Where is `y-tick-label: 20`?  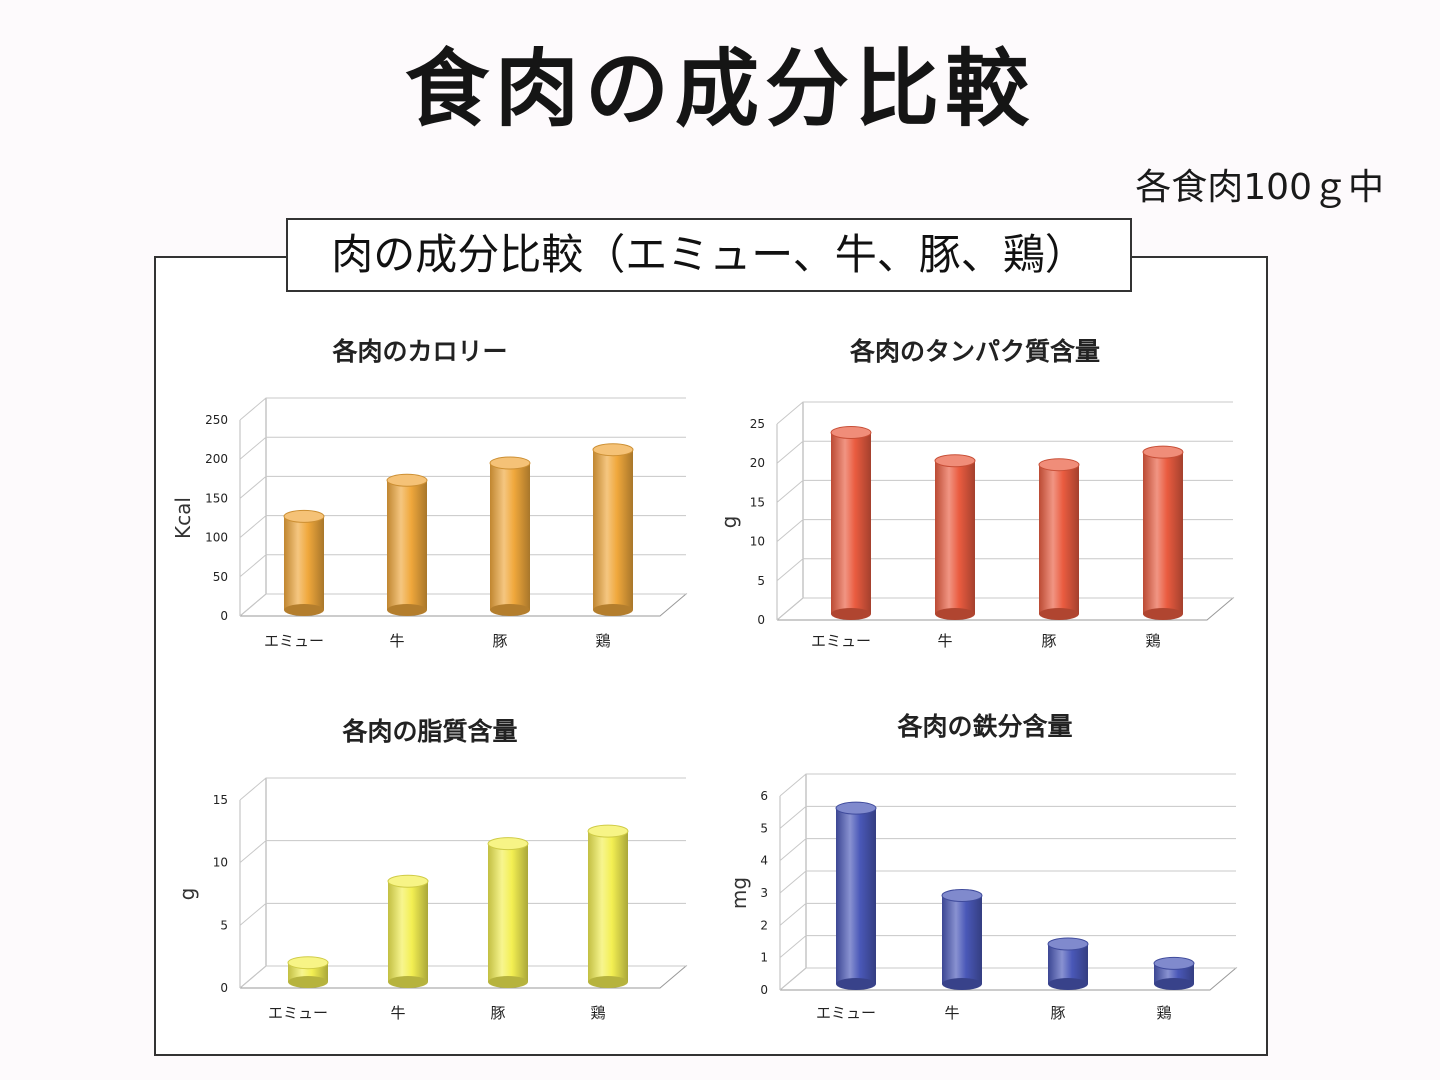
y-tick-label: 20 is located at coordinates (757, 463).